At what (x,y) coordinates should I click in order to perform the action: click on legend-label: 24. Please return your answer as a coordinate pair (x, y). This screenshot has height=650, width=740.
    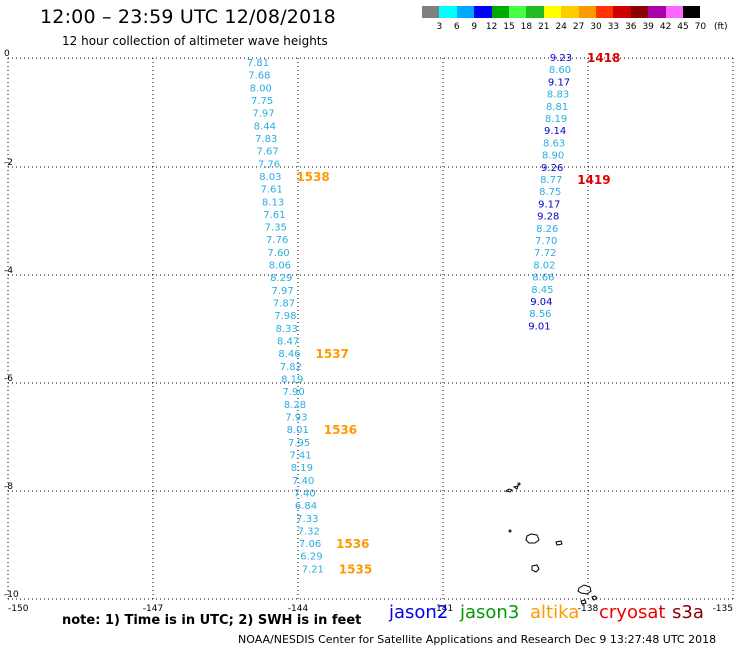
    Looking at the image, I should click on (561, 27).